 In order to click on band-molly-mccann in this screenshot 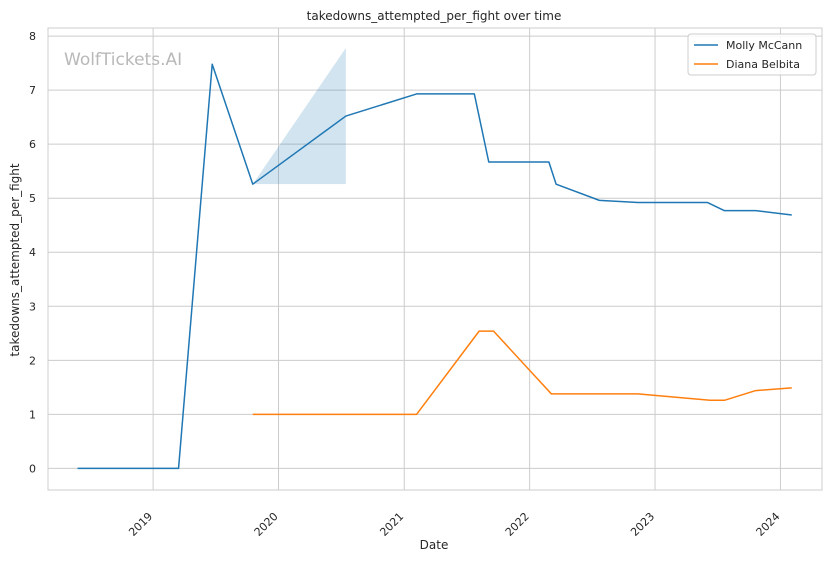, I will do `click(299, 116)`.